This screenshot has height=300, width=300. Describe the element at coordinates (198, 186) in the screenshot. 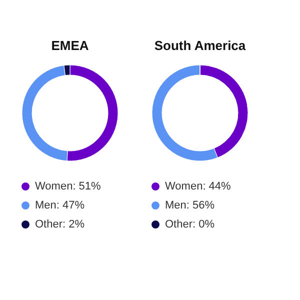

I see `legend-label: Women: 44%` at that location.